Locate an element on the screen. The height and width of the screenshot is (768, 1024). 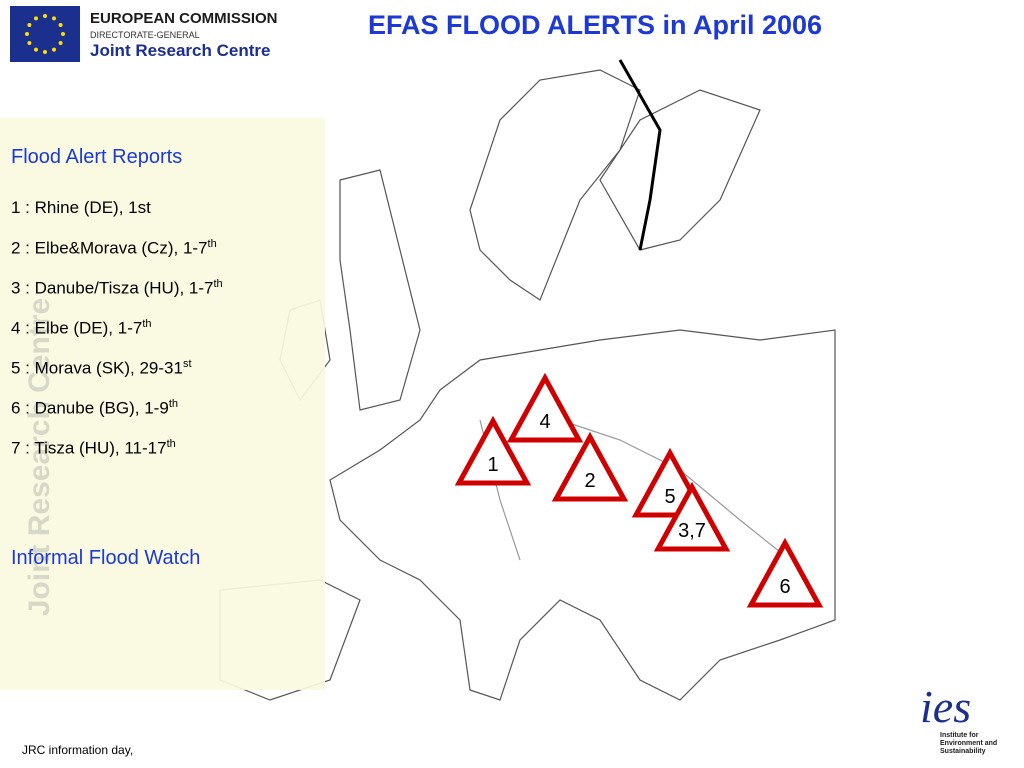
footer: JRC information day, is located at coordinates (78, 750).